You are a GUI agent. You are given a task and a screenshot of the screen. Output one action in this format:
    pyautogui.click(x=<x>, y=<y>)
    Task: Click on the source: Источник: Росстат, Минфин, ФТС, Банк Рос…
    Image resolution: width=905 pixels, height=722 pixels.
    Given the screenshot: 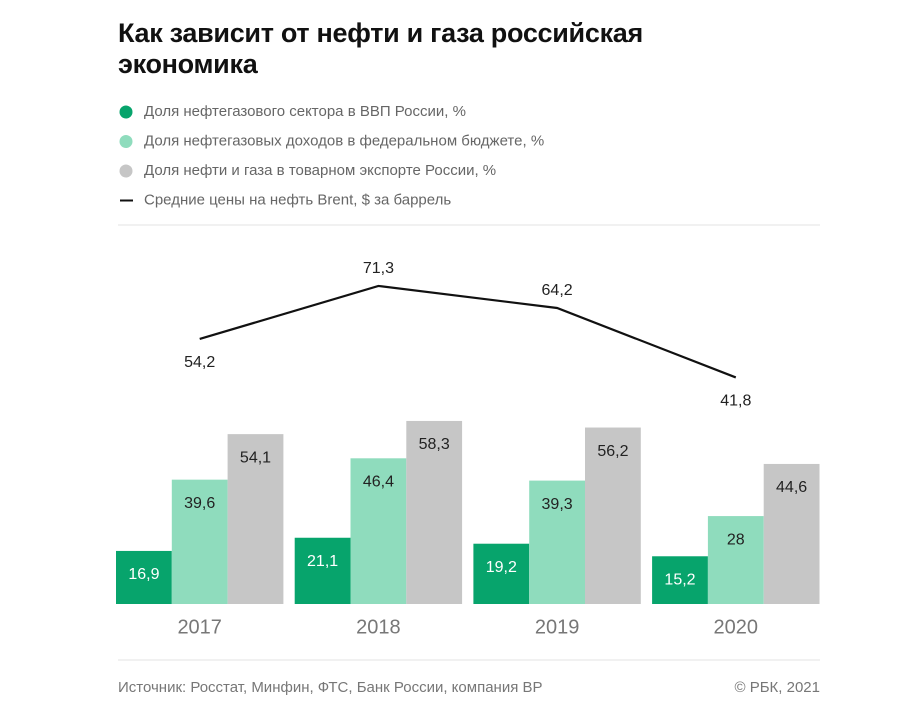 What is the action you would take?
    pyautogui.click(x=330, y=687)
    